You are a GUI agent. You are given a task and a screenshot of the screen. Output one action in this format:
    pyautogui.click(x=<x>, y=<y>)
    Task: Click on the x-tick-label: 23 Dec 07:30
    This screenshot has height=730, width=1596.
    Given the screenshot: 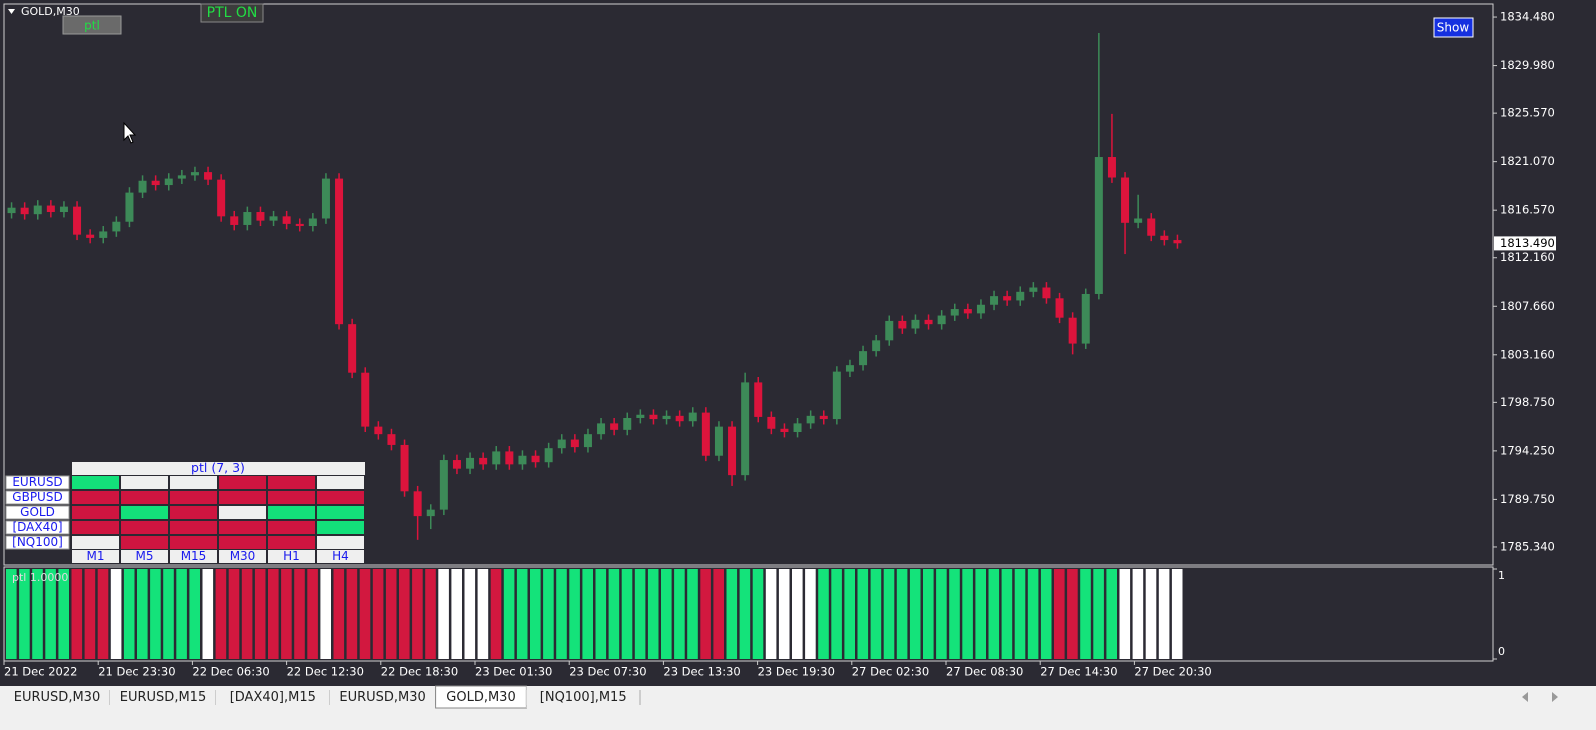 What is the action you would take?
    pyautogui.click(x=607, y=672)
    